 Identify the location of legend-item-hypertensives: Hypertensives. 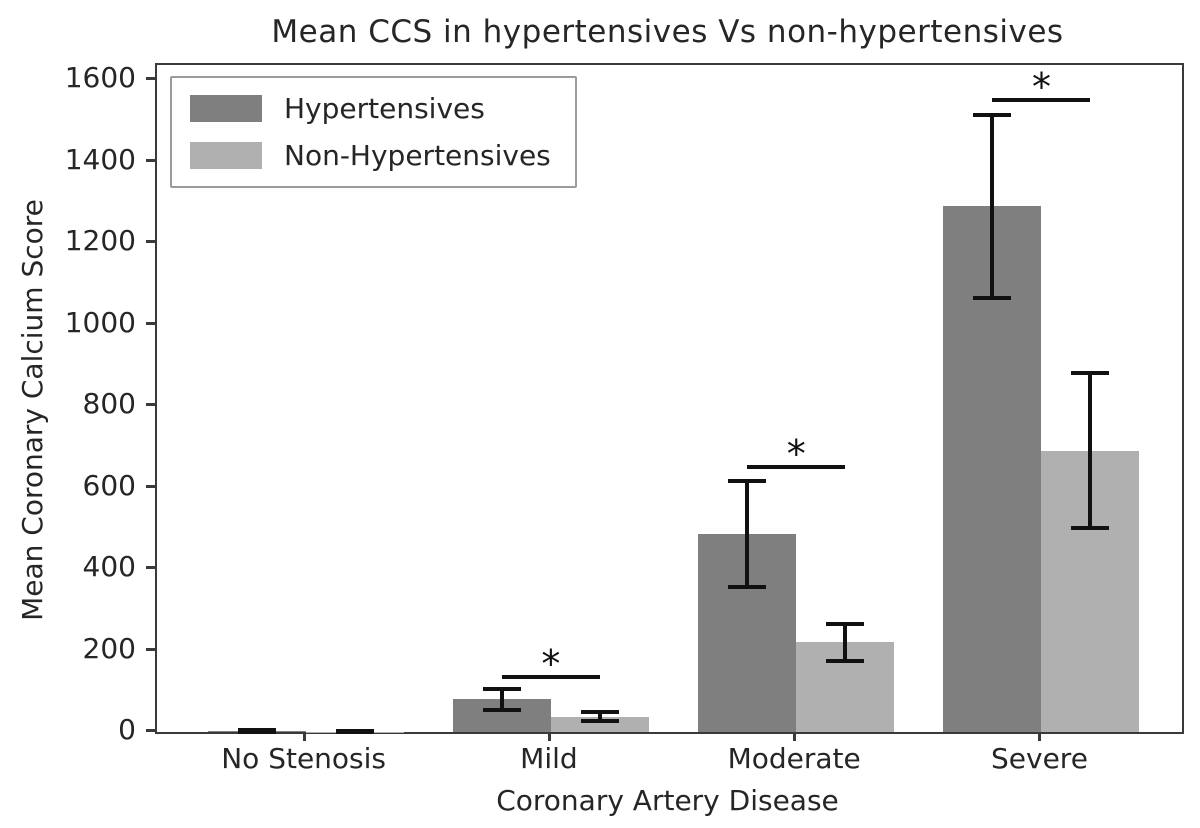
(370, 108).